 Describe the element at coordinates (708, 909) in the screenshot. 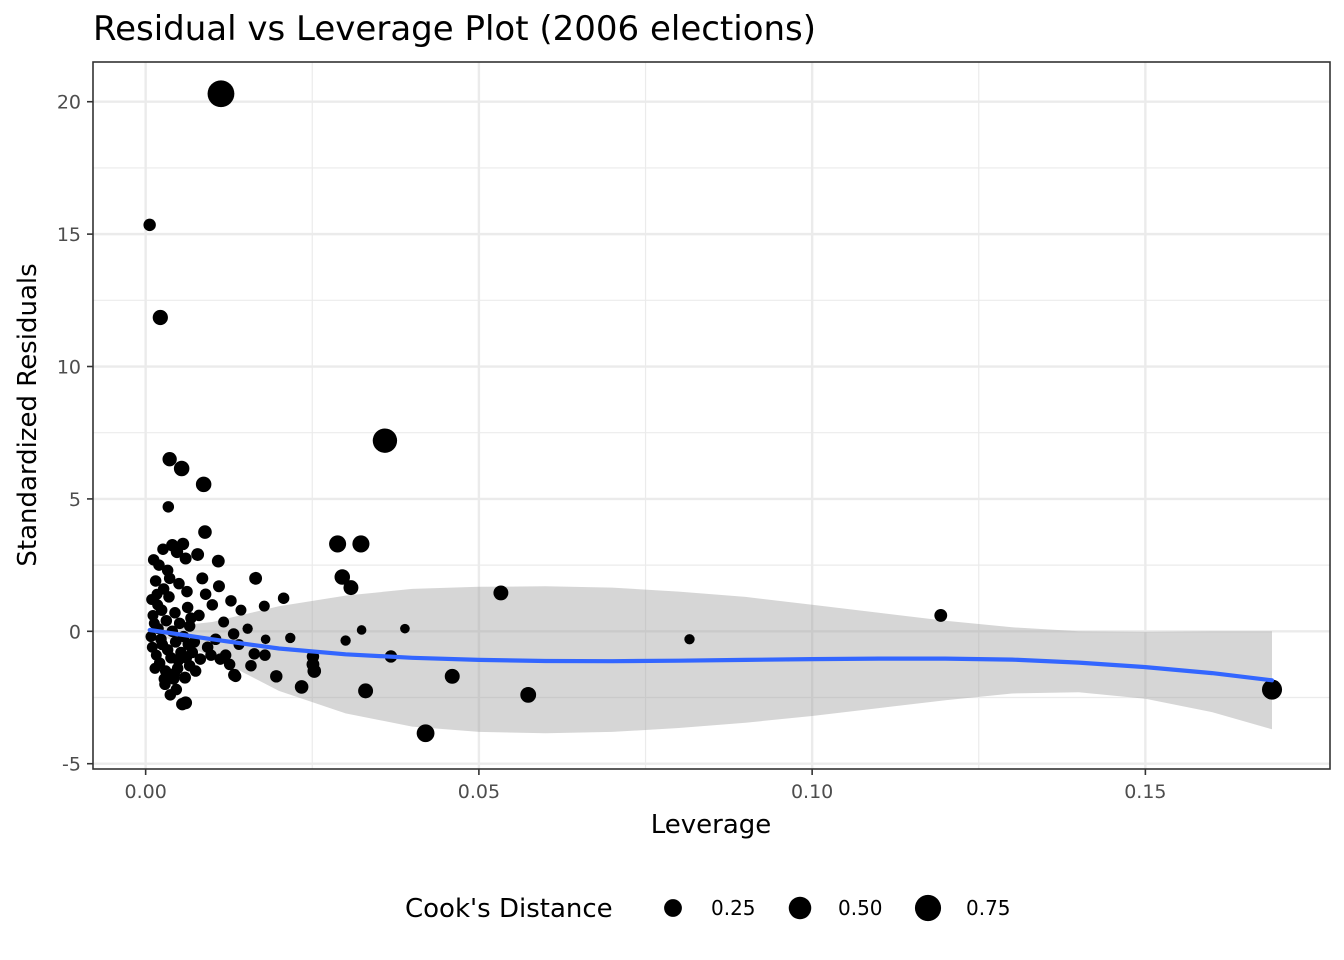

I see `legend: Cook's Distance 0.25 0.50 0.75` at that location.